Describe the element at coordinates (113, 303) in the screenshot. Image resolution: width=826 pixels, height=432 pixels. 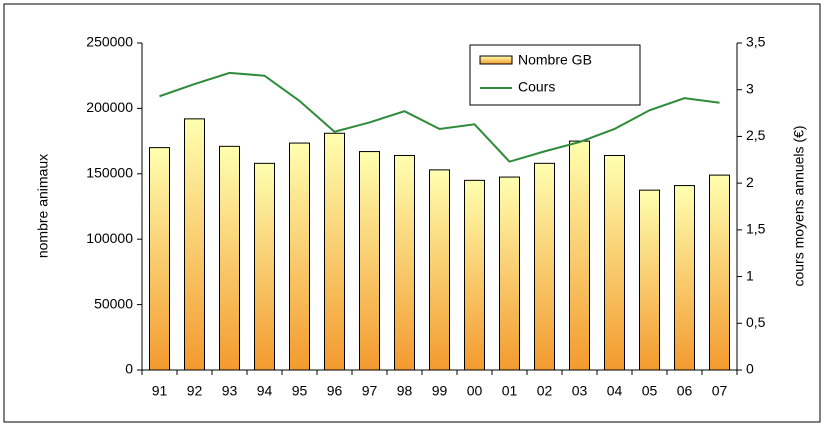
I see `y-tick-label: 50000` at that location.